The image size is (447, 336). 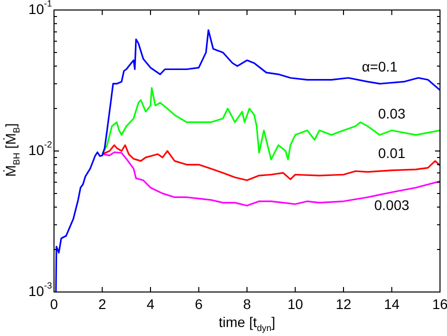 What do you see at coordinates (392, 113) in the screenshot?
I see `series-label: 0.03` at bounding box center [392, 113].